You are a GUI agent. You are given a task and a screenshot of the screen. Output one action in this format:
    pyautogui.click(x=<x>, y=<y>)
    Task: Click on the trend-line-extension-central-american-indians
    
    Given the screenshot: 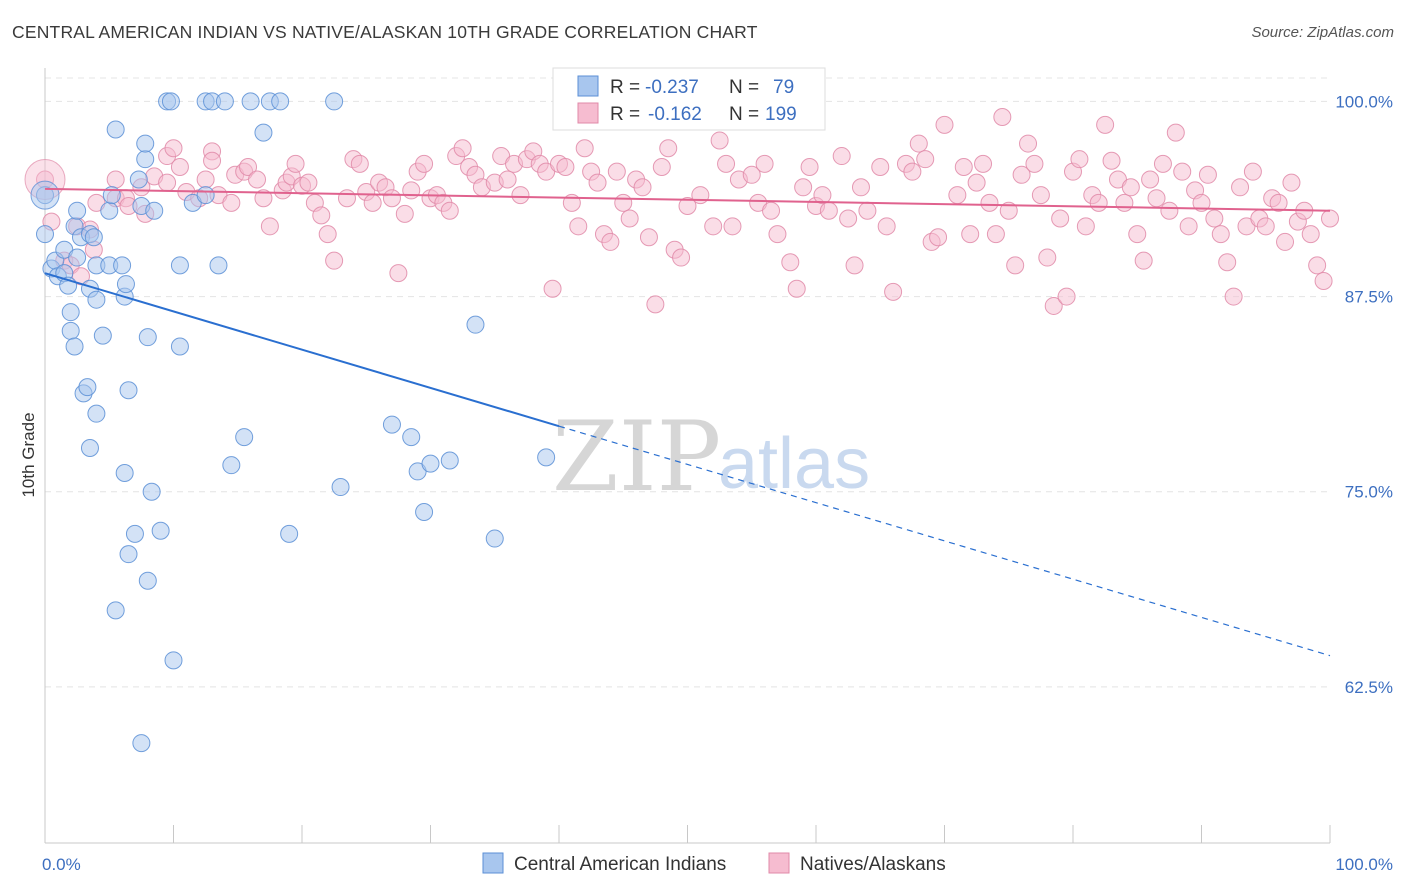 What is the action you would take?
    pyautogui.click(x=944, y=541)
    